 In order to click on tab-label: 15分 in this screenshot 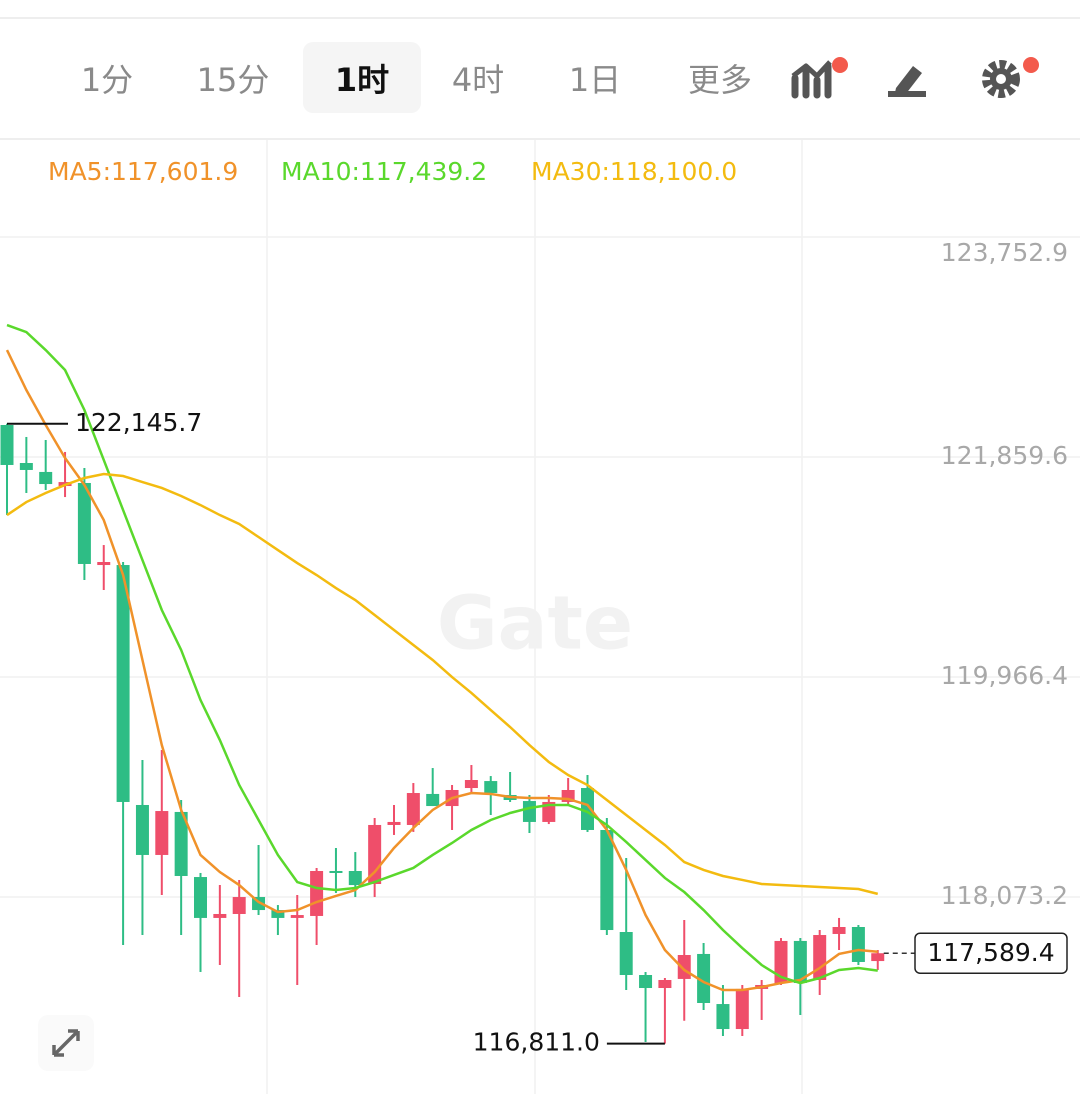, I will do `click(233, 80)`.